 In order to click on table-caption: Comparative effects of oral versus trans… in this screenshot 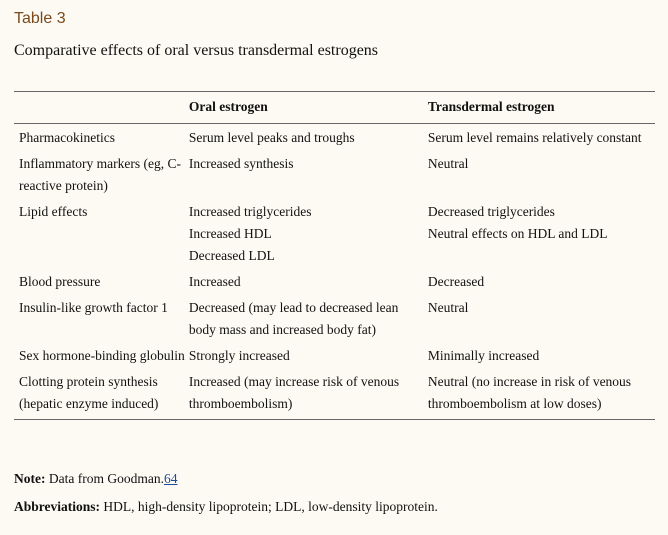, I will do `click(196, 50)`.